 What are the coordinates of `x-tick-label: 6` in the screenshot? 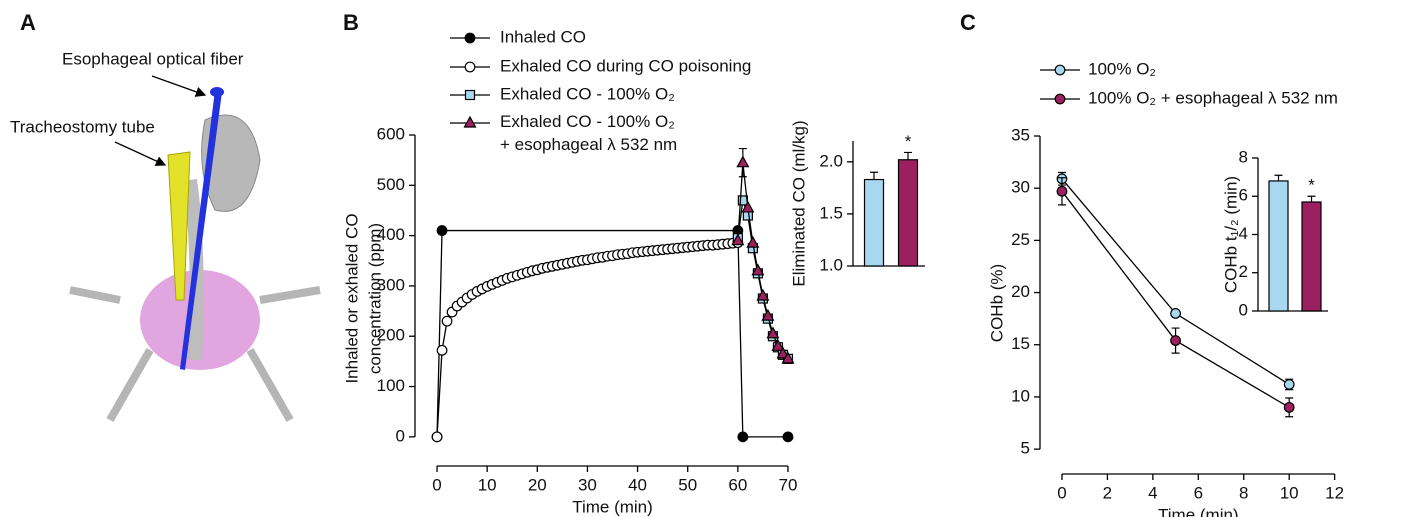 It's located at (1198, 492).